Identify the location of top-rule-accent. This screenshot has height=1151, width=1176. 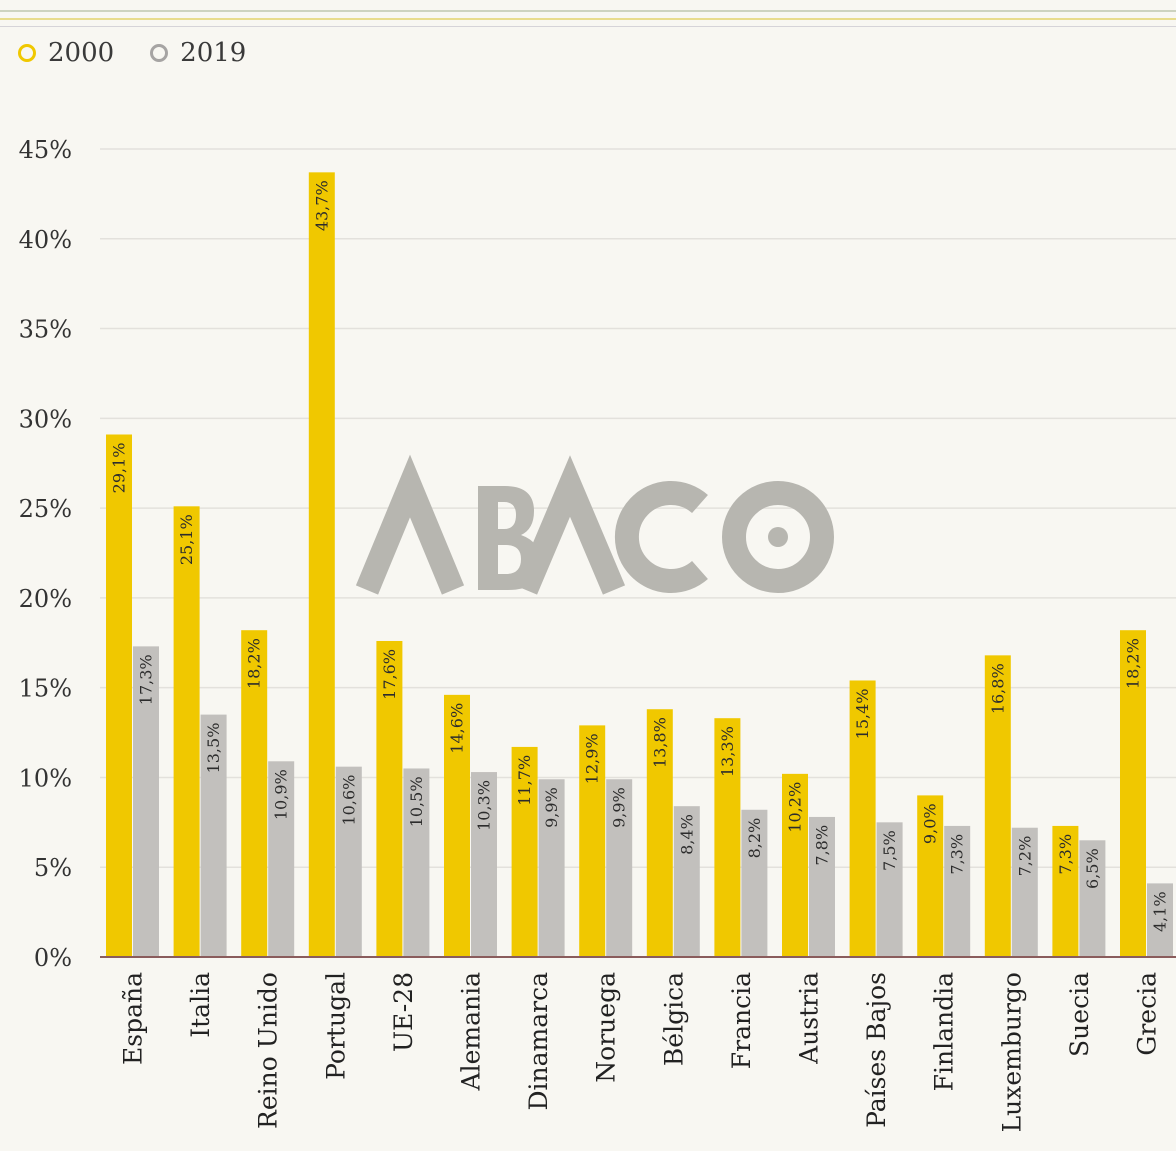
(588, 19).